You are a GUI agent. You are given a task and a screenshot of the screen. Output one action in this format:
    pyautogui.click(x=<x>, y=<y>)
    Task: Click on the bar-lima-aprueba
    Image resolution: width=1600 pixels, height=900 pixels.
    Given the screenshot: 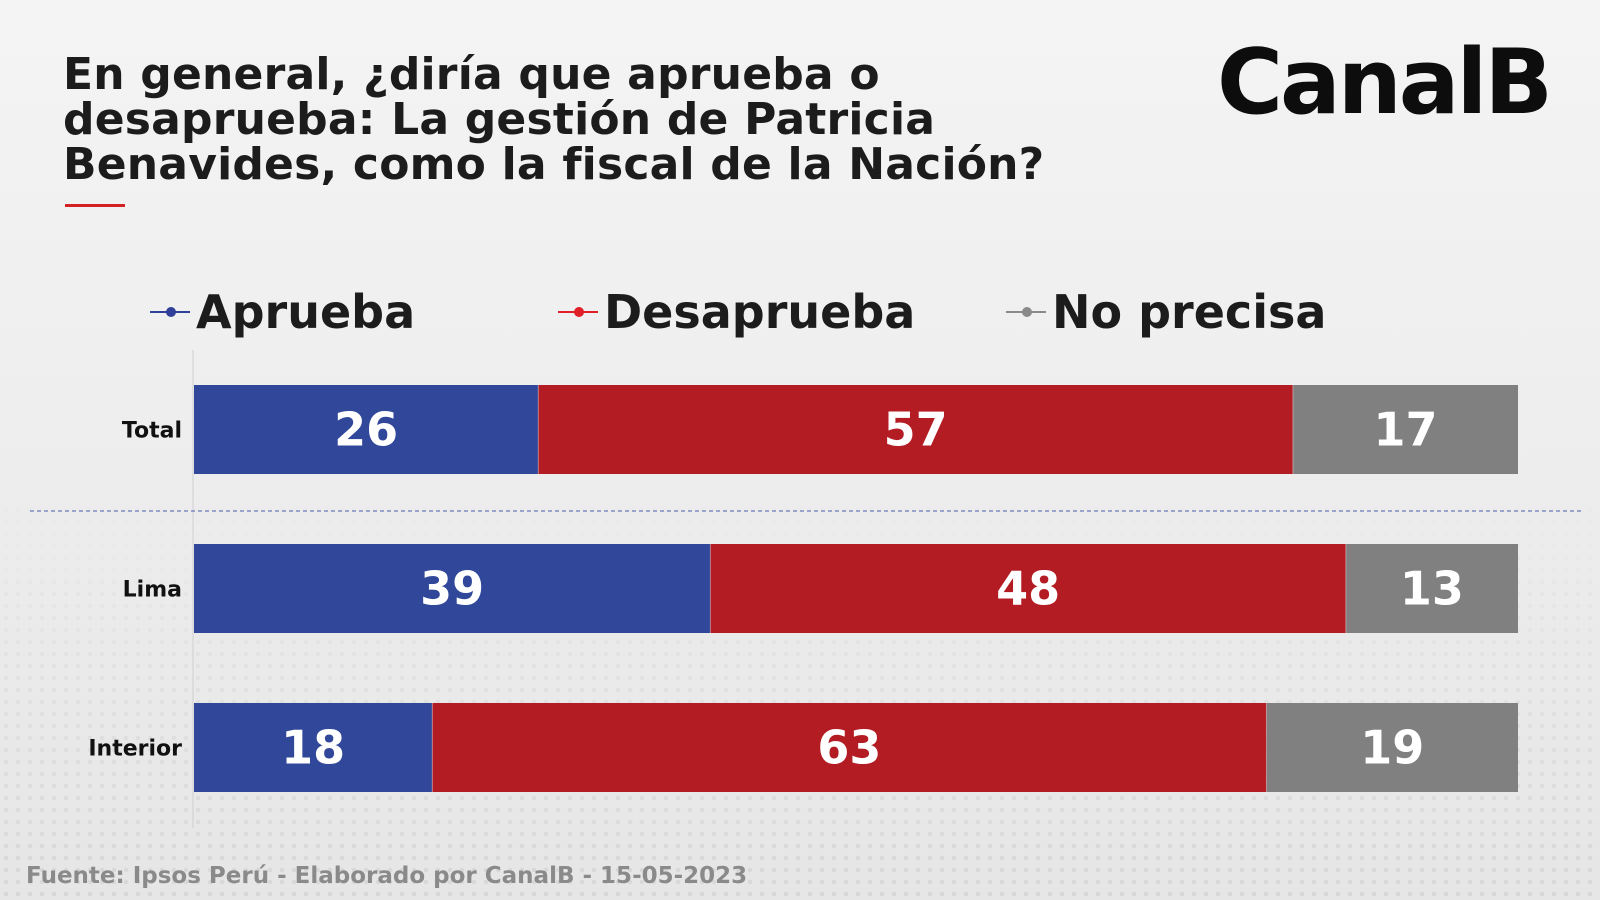 What is the action you would take?
    pyautogui.click(x=452, y=588)
    